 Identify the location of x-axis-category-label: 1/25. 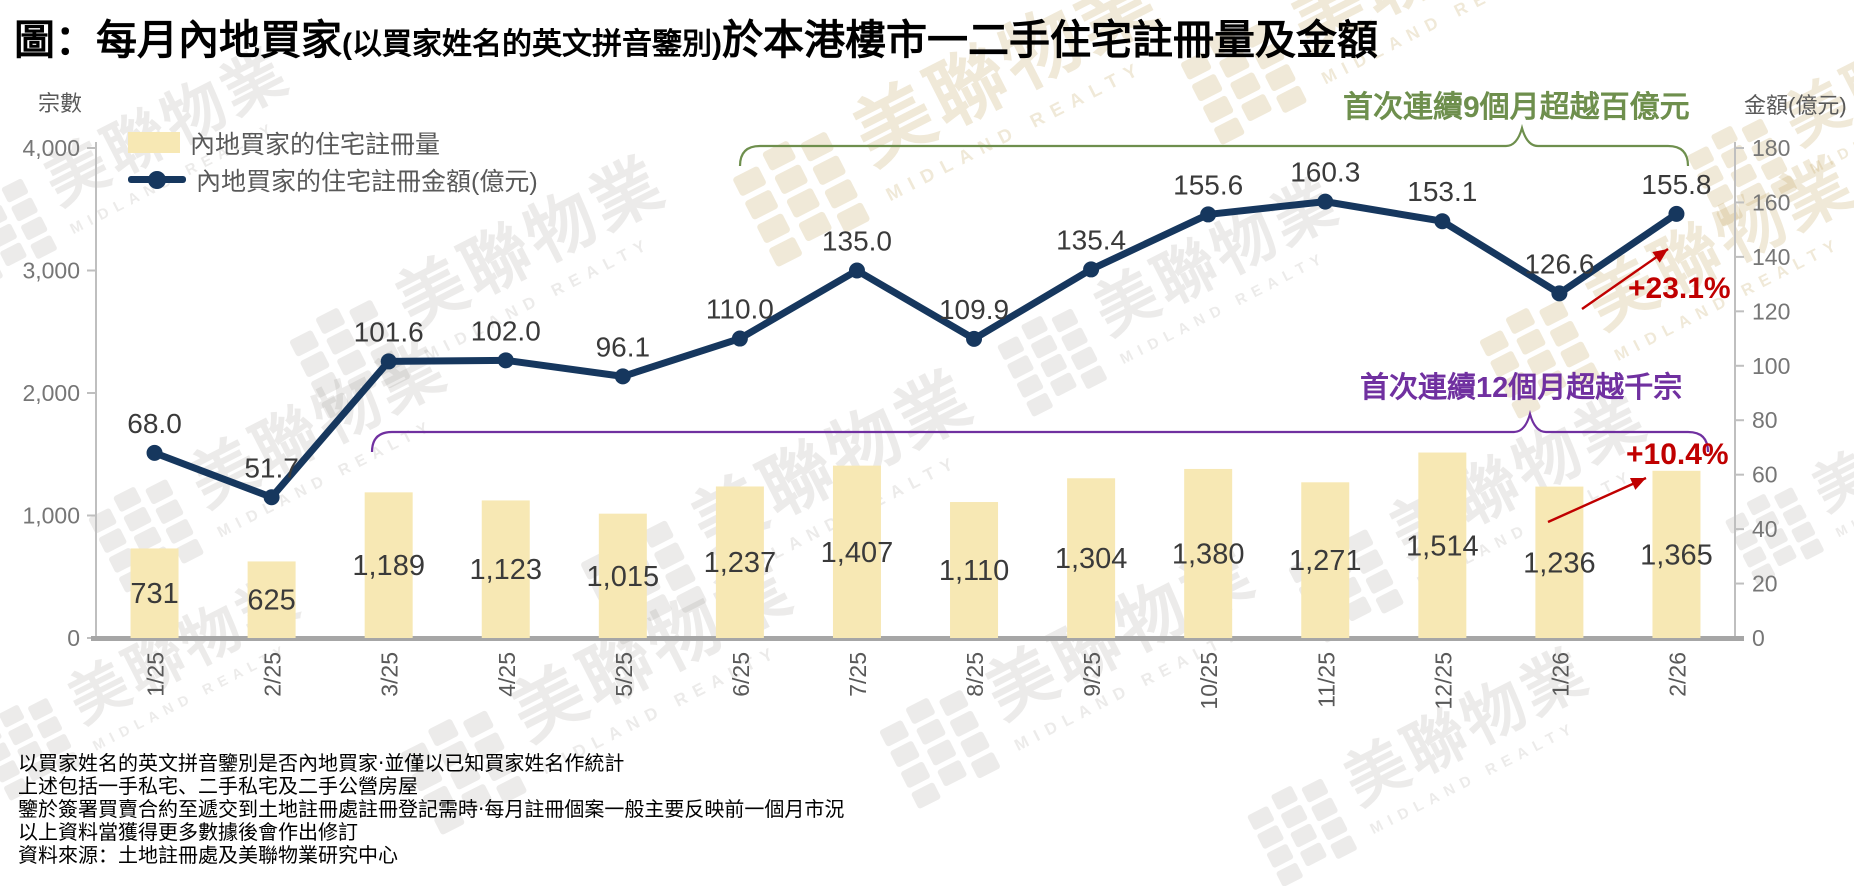
(156, 674).